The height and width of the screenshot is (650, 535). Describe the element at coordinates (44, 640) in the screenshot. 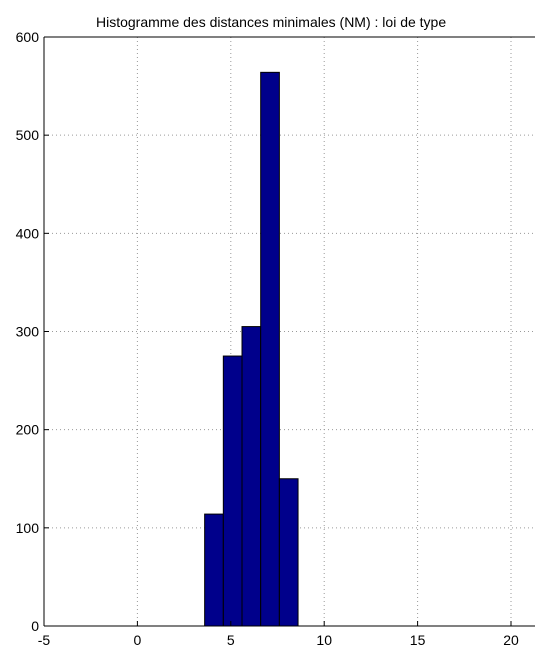

I see `x-tick-label: -5` at that location.